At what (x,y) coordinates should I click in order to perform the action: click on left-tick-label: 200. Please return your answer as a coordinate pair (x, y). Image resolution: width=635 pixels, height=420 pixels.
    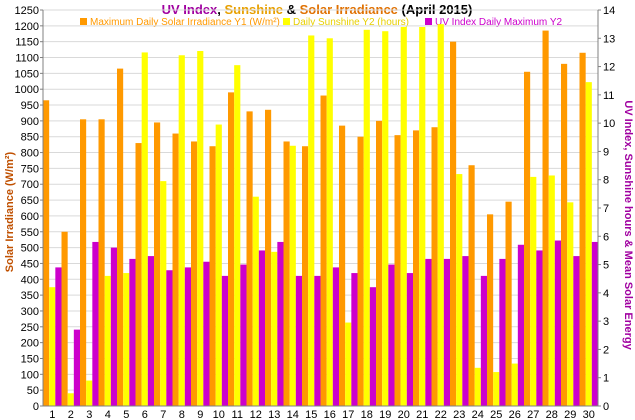
    Looking at the image, I should click on (30, 344).